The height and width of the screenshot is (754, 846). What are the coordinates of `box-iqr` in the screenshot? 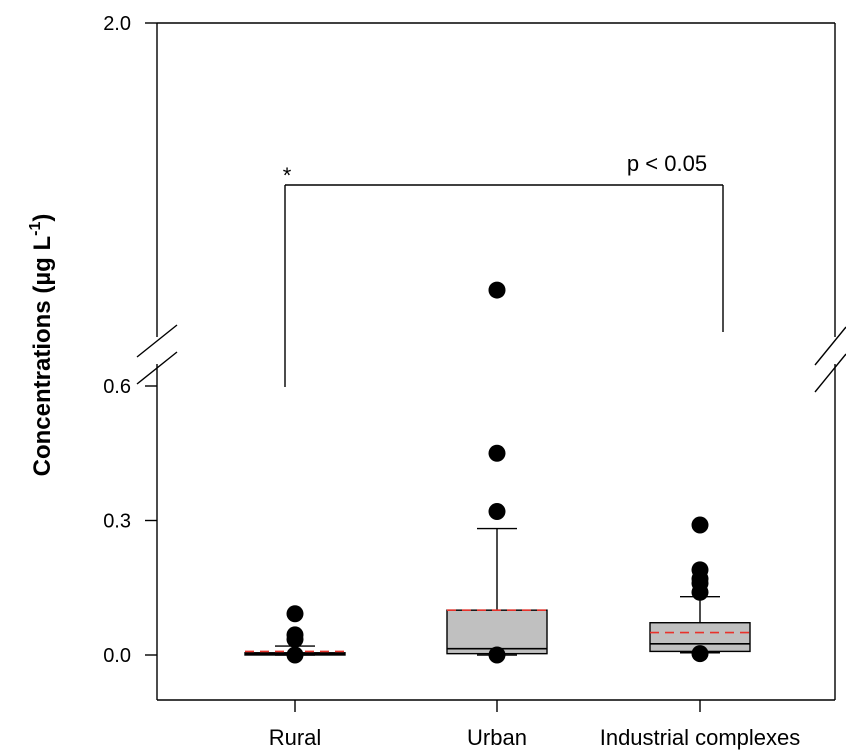 It's located at (700, 637).